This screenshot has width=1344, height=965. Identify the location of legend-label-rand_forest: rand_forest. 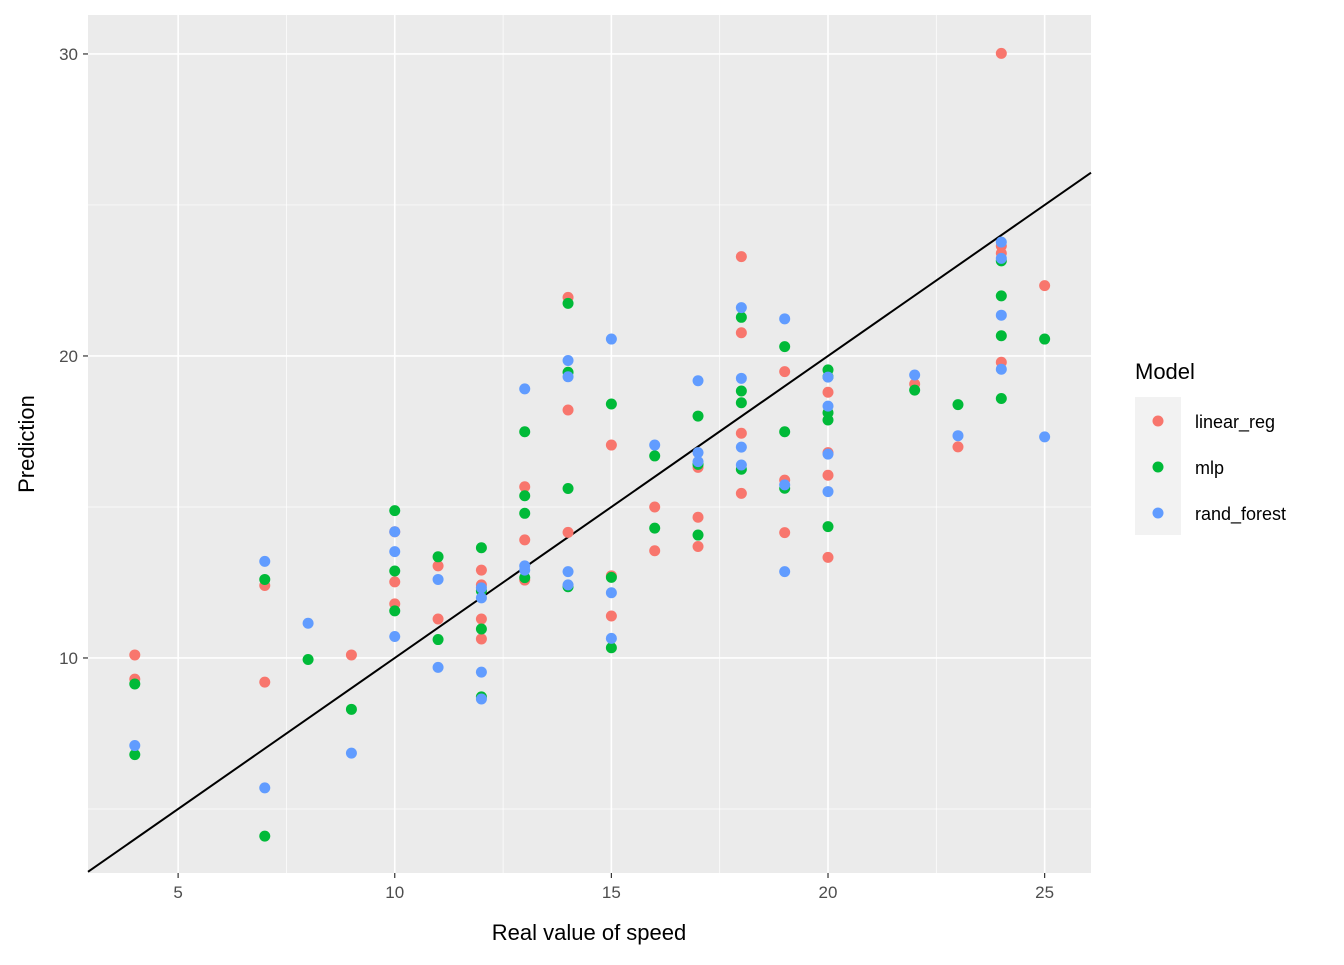
(1240, 514).